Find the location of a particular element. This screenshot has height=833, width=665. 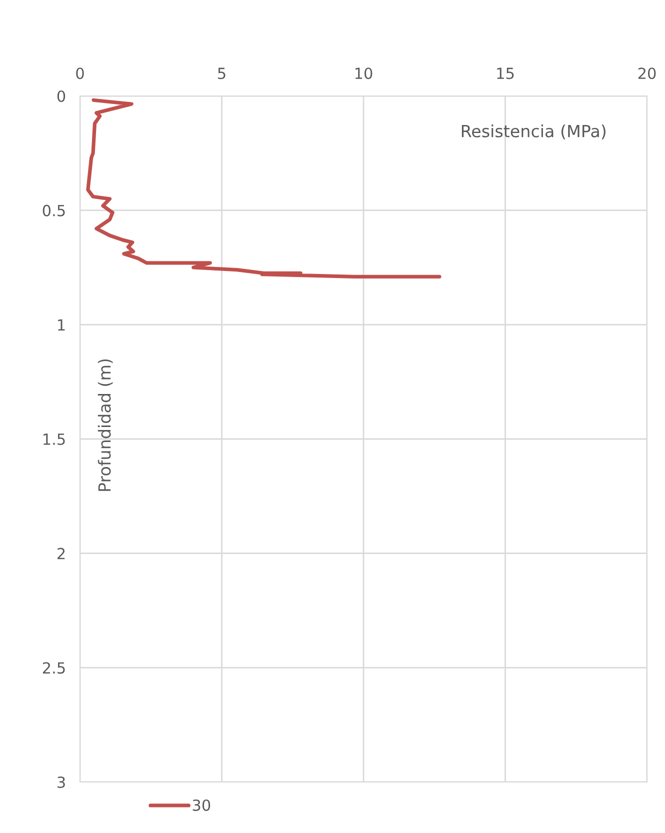

y-tick-label: 2 is located at coordinates (61, 554).